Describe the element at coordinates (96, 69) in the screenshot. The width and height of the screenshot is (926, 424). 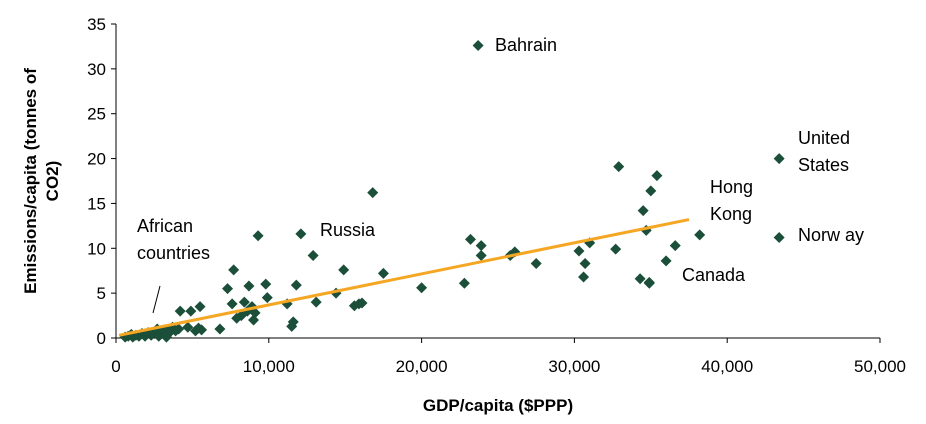
I see `y-tick-label: 30` at that location.